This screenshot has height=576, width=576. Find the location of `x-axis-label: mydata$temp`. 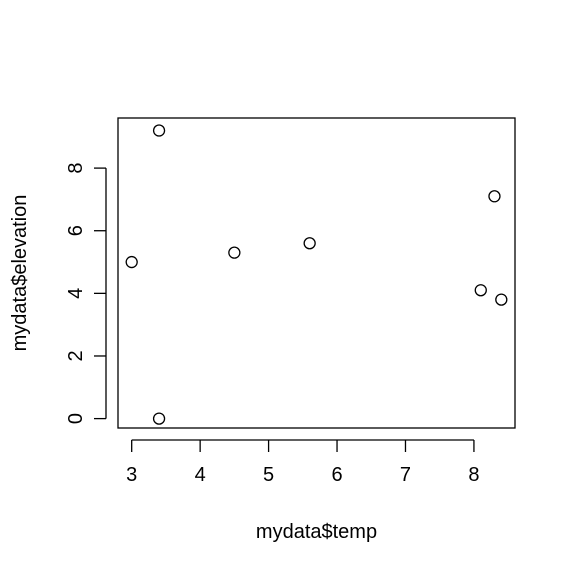

x-axis-label: mydata$temp is located at coordinates (316, 532).